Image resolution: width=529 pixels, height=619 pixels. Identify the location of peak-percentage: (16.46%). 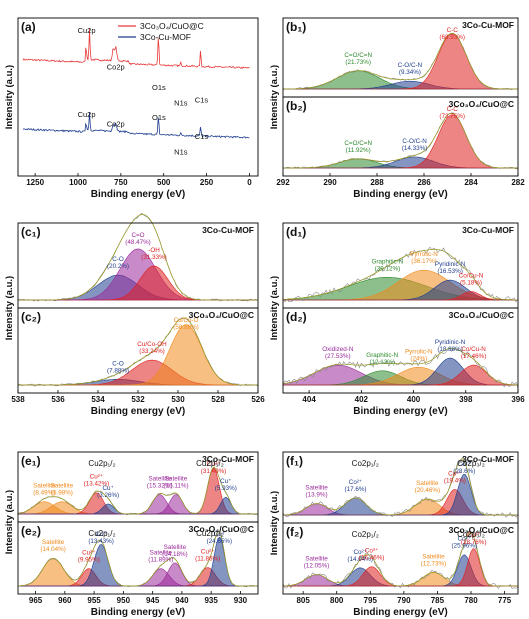
(372, 558).